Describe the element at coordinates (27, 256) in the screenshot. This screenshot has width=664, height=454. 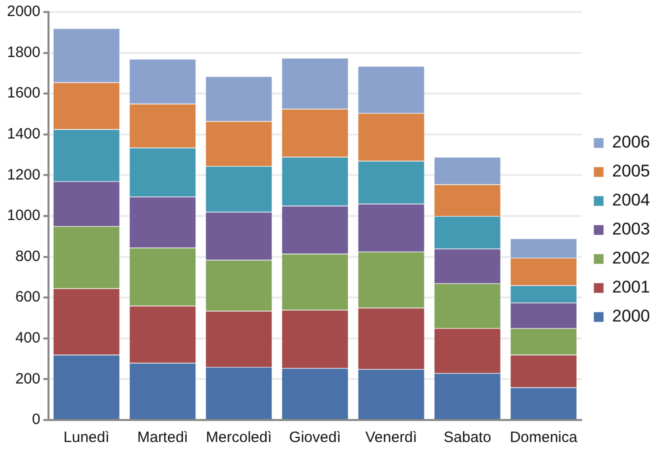
I see `y-tick-label: 800` at that location.